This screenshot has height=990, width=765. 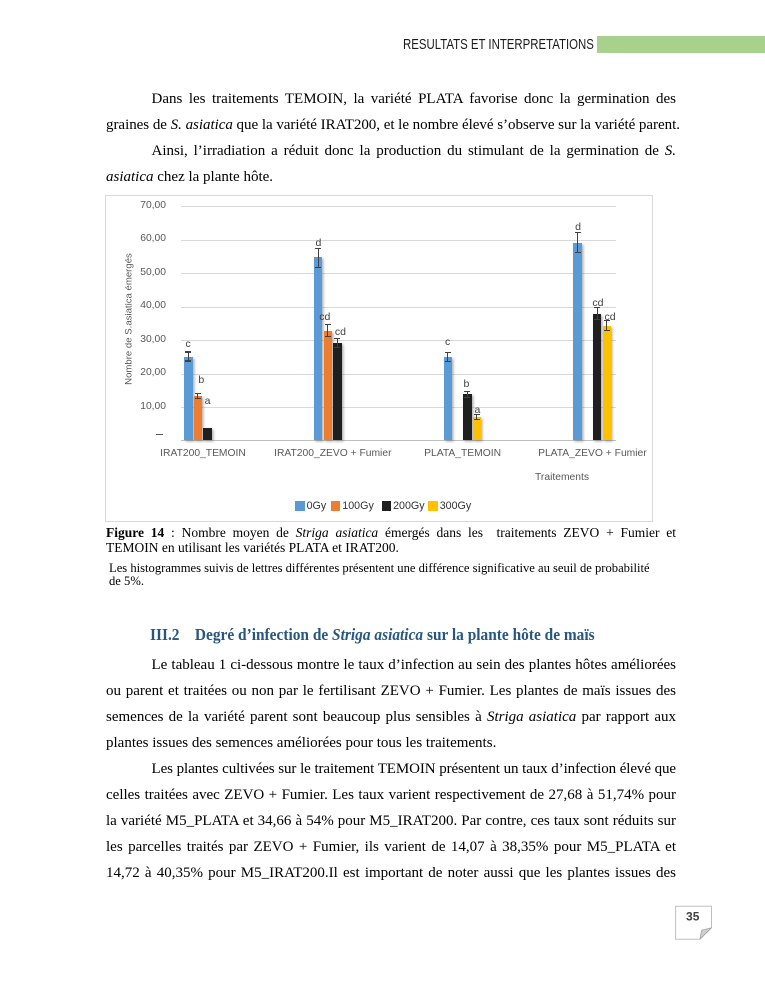 I want to click on svg-text: 35, so click(x=693, y=916).